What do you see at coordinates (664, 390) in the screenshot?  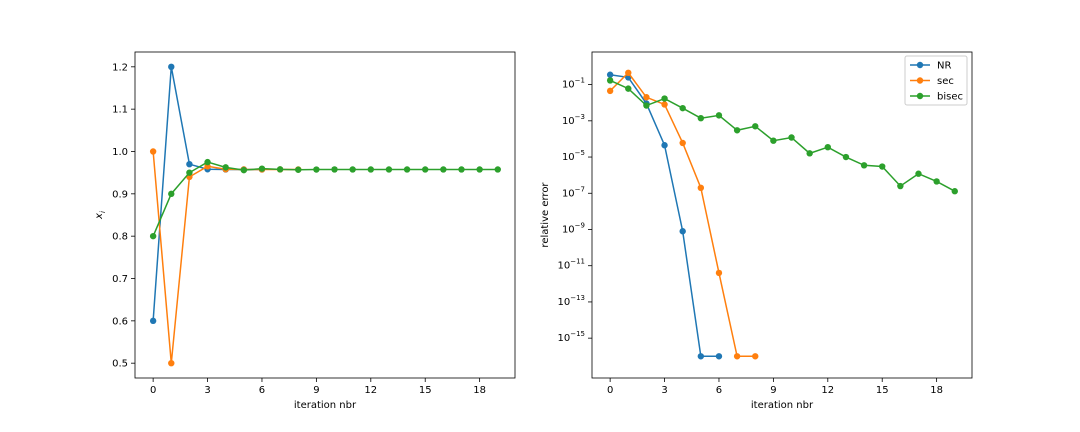 I see `x-tick-label: 3` at bounding box center [664, 390].